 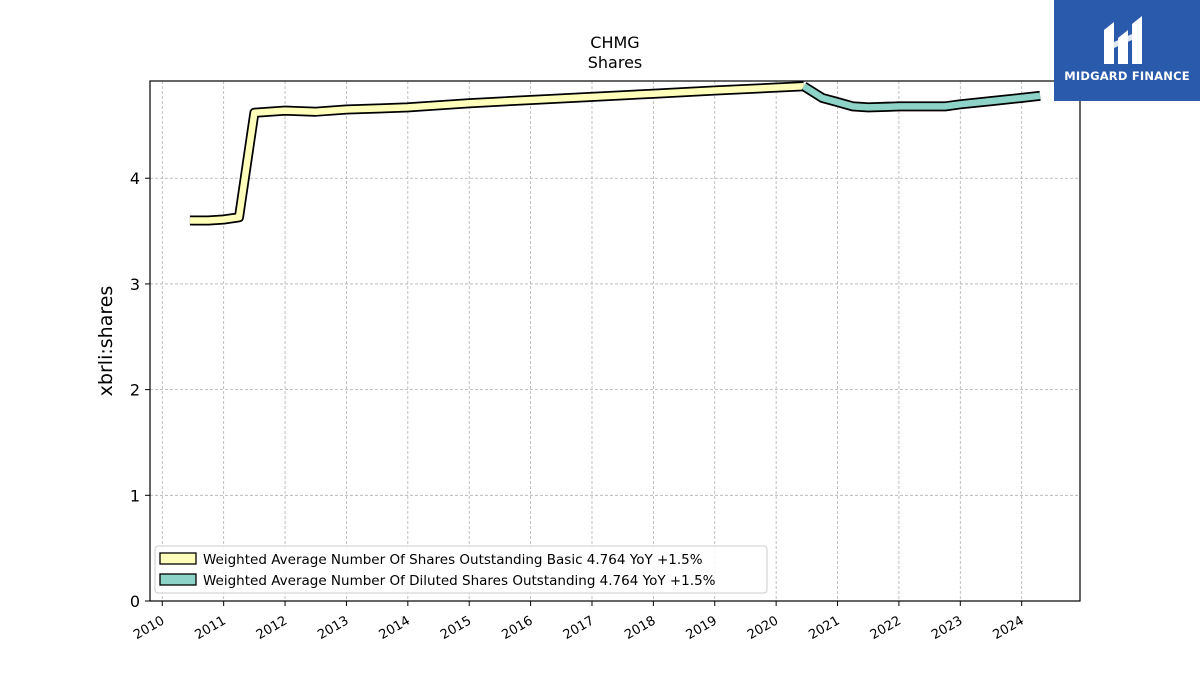 I want to click on y-tick-label: 0, so click(x=135, y=601).